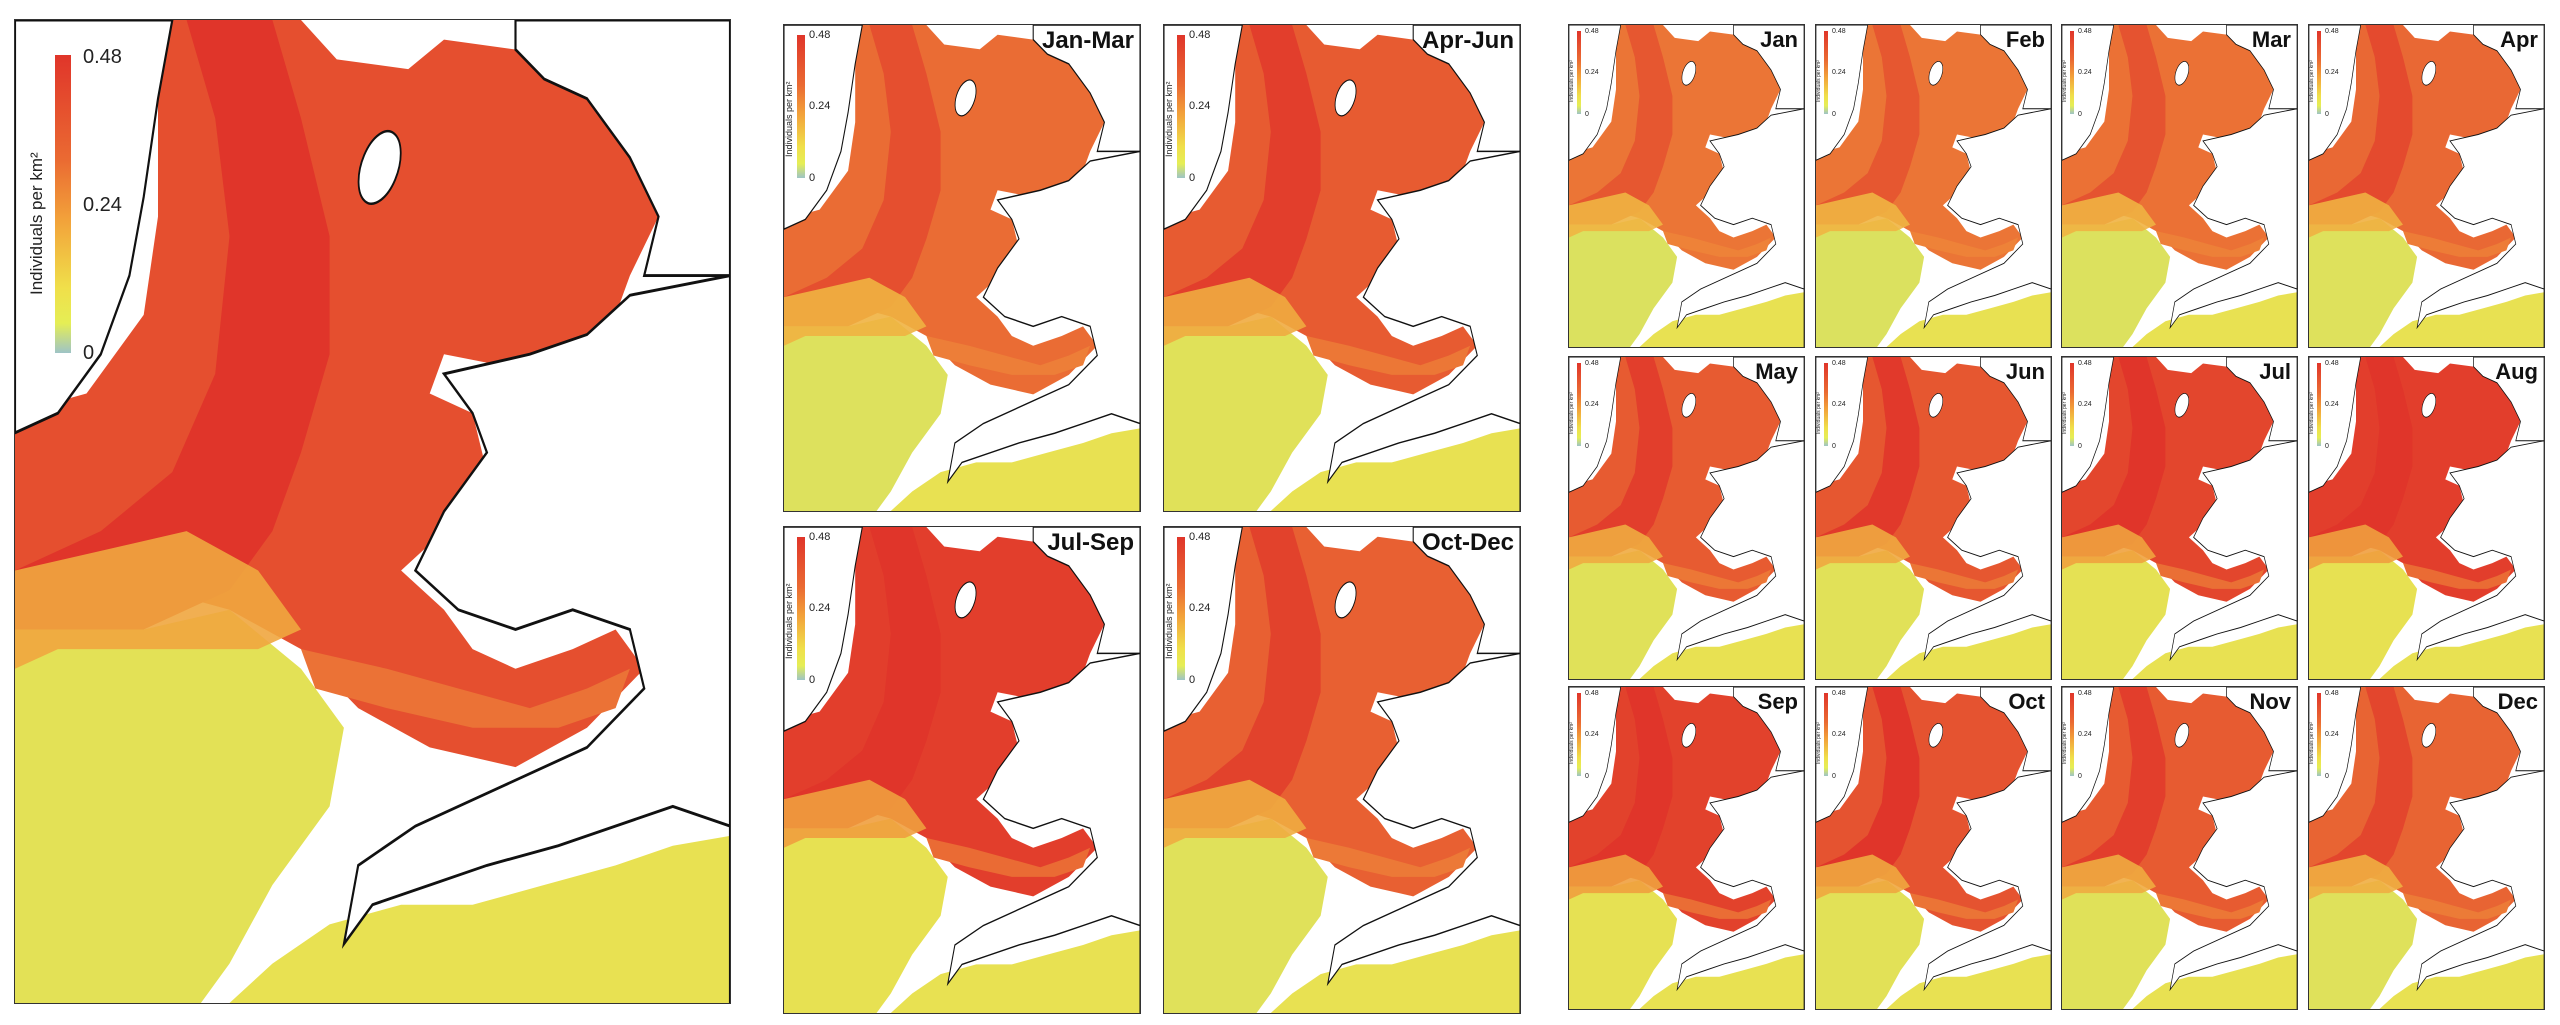 The image size is (2560, 1025). Describe the element at coordinates (1467, 542) in the screenshot. I see `map-period-label: Oct-Dec` at that location.